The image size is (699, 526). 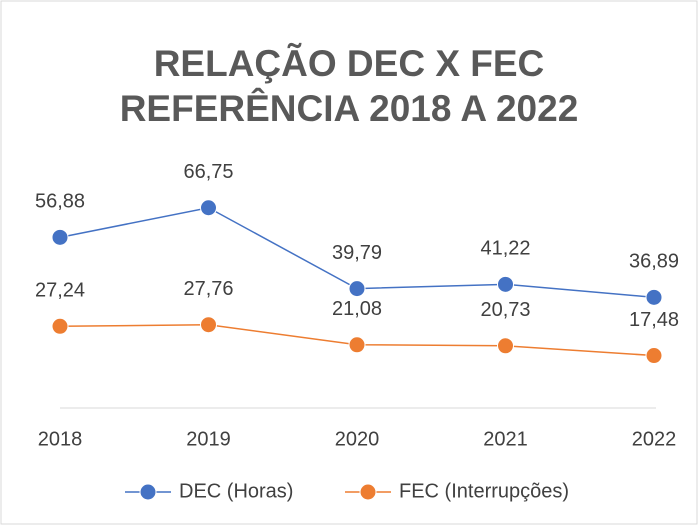 What do you see at coordinates (208, 172) in the screenshot?
I see `data-label: 66,75` at bounding box center [208, 172].